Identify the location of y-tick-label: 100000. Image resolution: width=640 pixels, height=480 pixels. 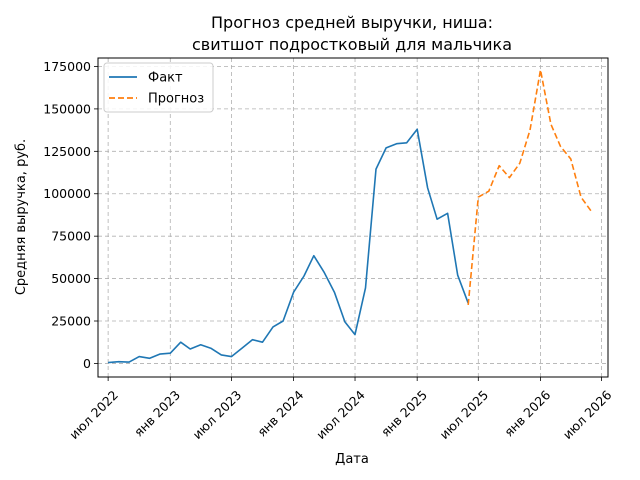
(67, 193).